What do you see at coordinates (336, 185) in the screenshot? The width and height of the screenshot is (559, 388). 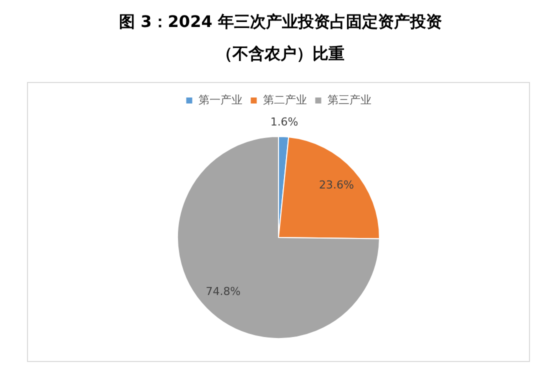 I see `data-label: 23.6%` at bounding box center [336, 185].